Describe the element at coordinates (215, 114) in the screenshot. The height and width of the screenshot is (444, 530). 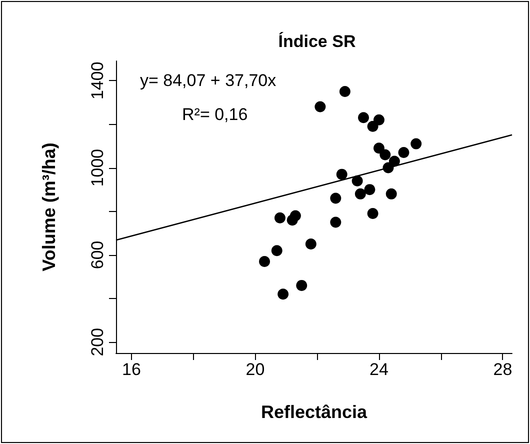
I see `annotation: R²= 0,16` at that location.